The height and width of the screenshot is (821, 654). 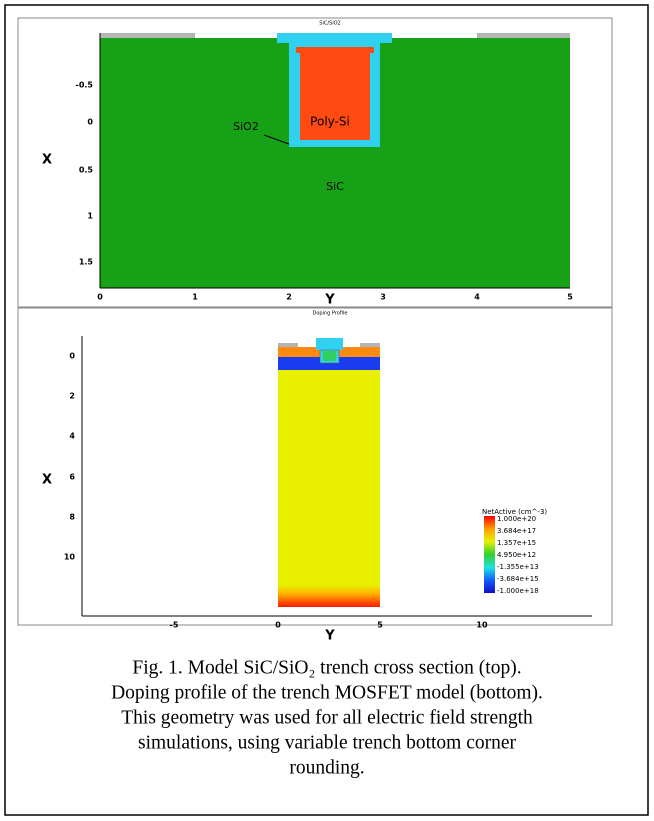 I want to click on y-tick-label: 1.5, so click(x=86, y=262).